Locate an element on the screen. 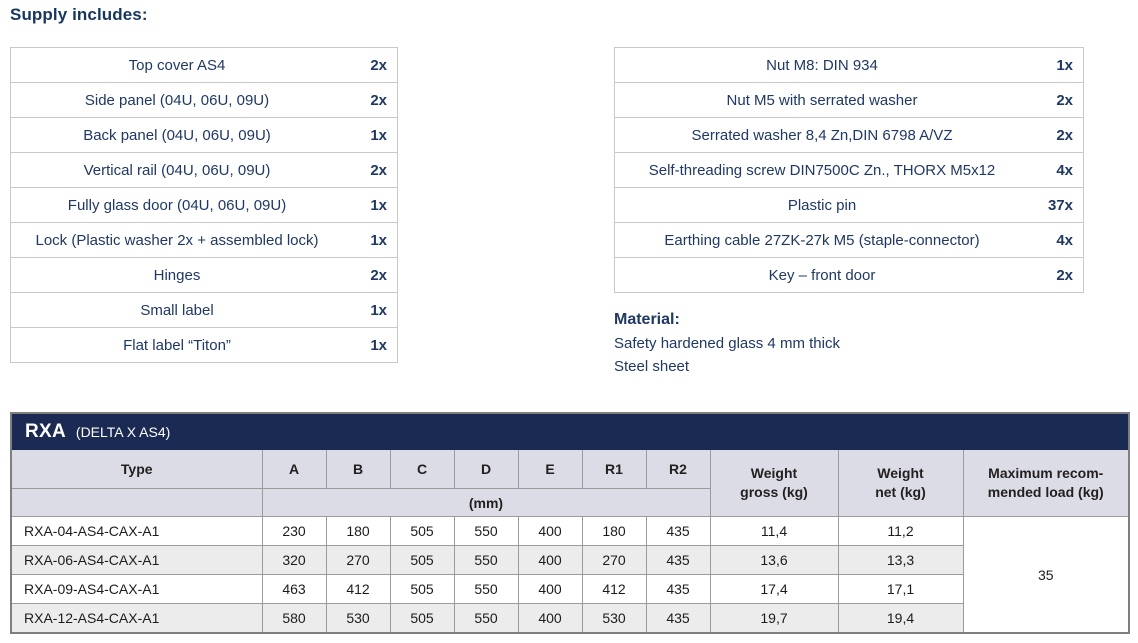 The height and width of the screenshot is (643, 1138). item-label: Serrated washer 8,4 Zn,DIN 6798 A/VZ is located at coordinates (822, 135).